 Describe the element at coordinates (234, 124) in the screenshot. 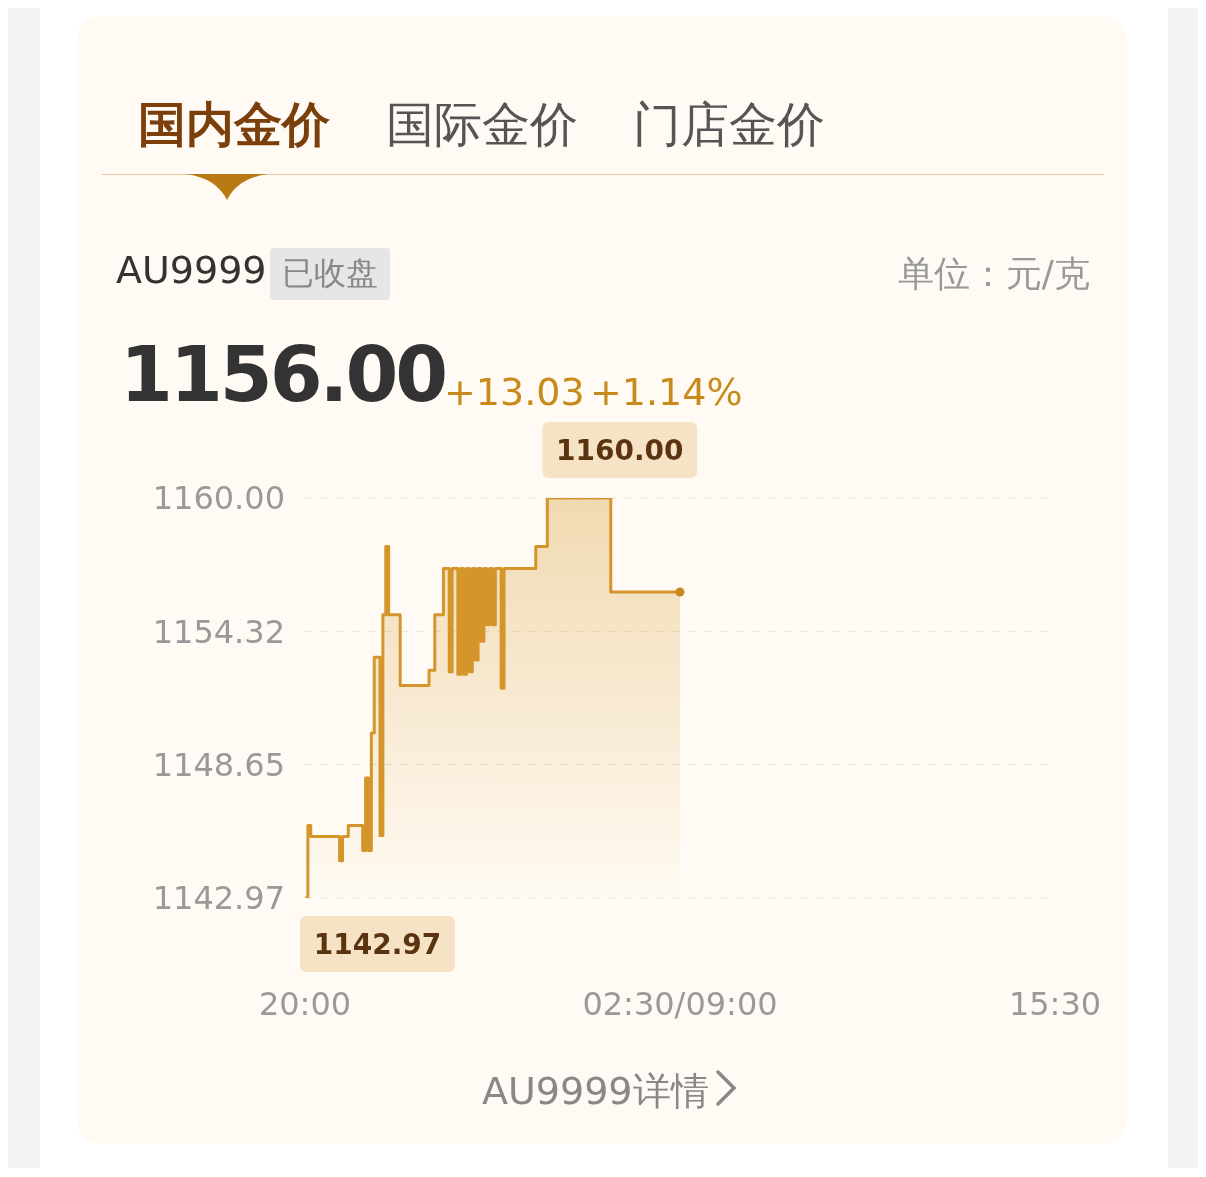

I see `text: 国内金价` at that location.